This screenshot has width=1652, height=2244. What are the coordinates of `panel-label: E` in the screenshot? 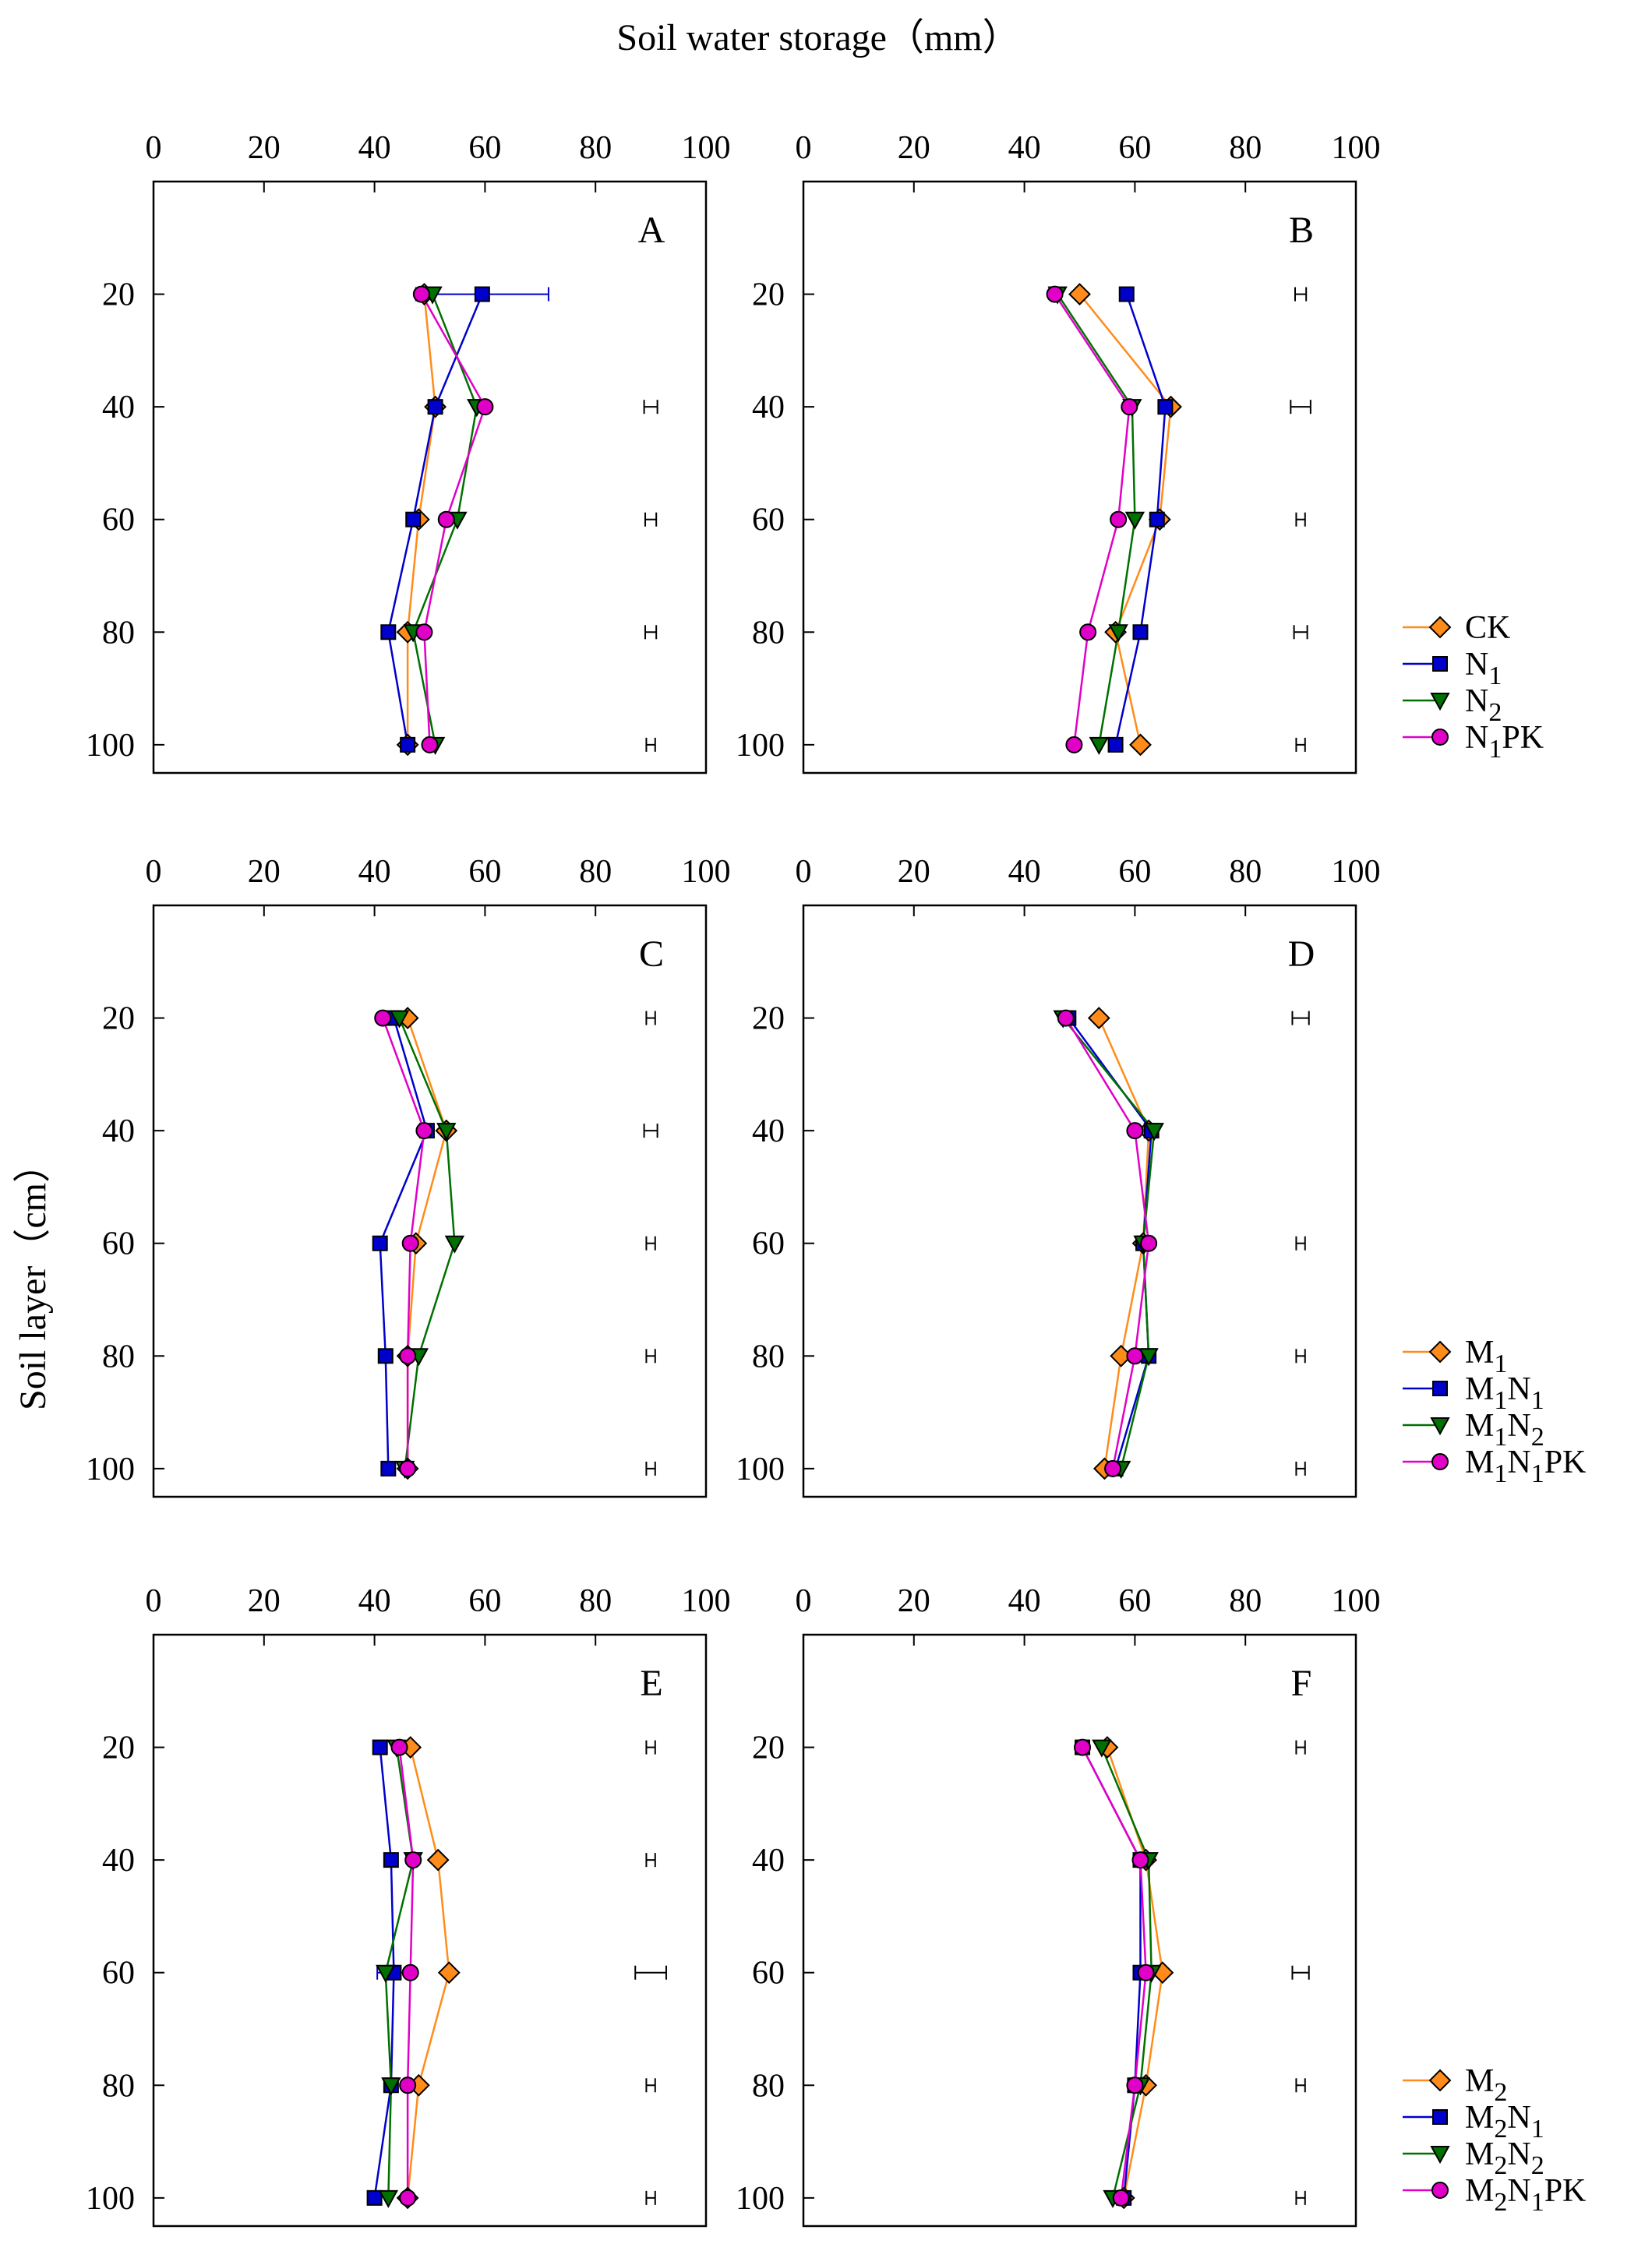 It's located at (651, 1683).